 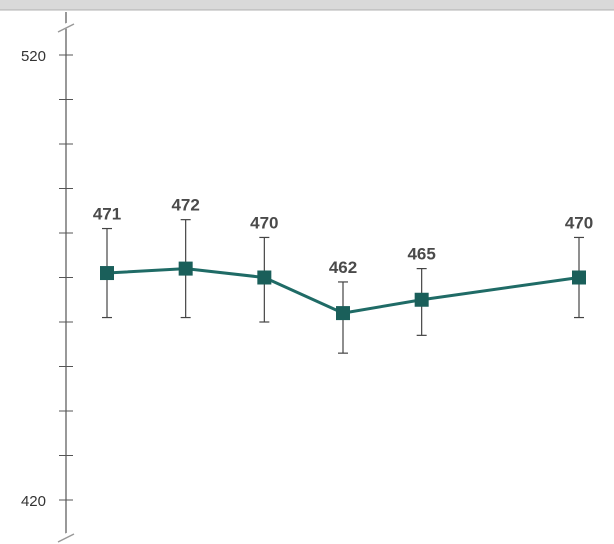 I want to click on series-line, so click(x=343, y=291).